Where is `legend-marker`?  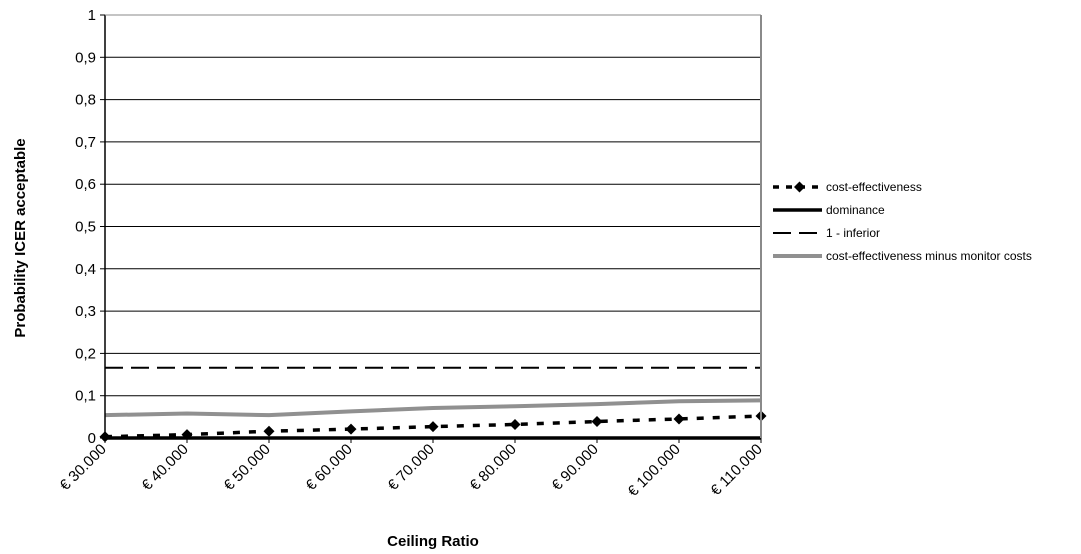 legend-marker is located at coordinates (799, 187).